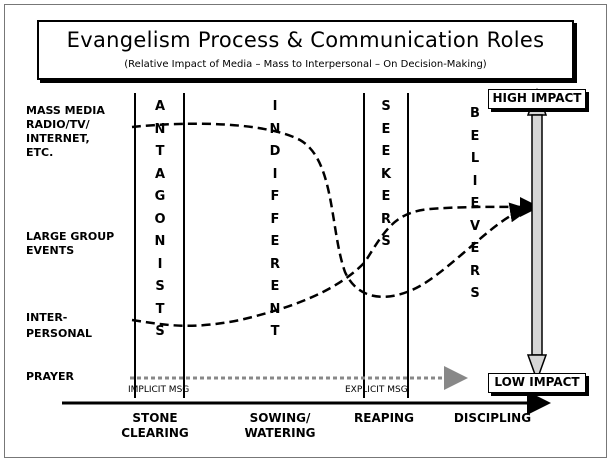 Image resolution: width=613 pixels, height=464 pixels. I want to click on implicit-msg-label: IMPLICIT MSG, so click(159, 390).